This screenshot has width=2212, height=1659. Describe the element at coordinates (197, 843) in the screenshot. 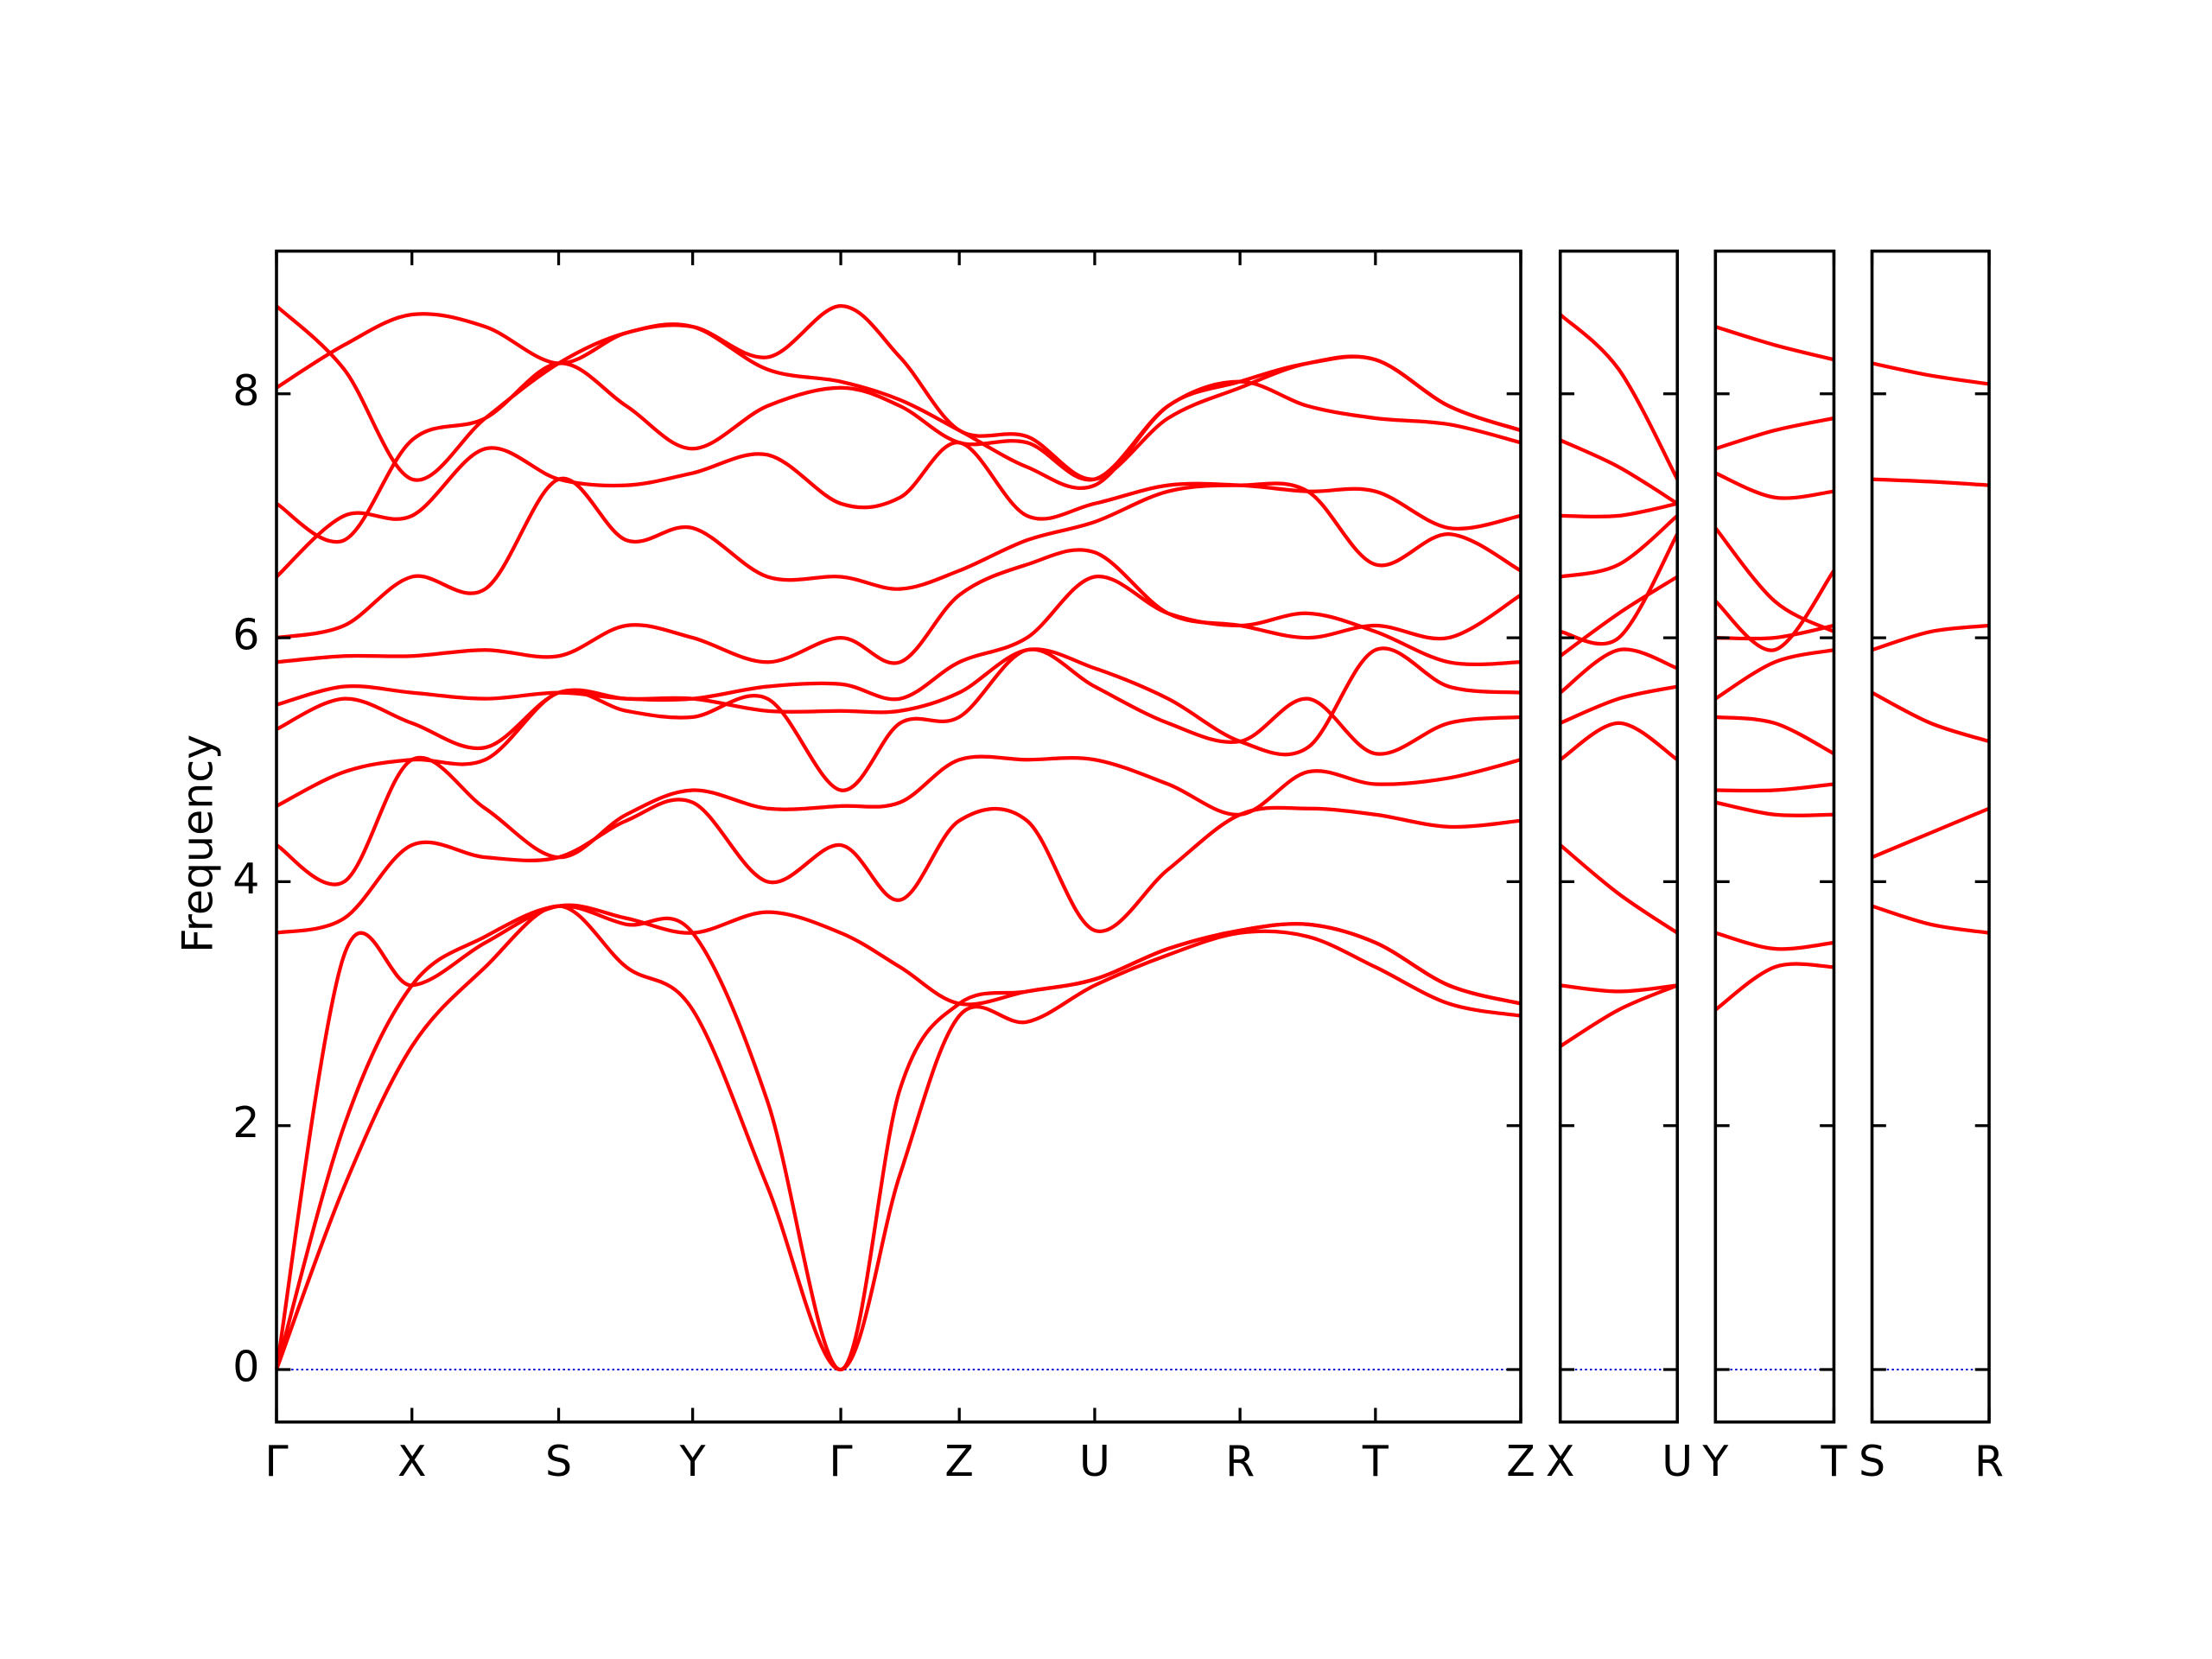

I see `y-axis-label: Frequency` at that location.